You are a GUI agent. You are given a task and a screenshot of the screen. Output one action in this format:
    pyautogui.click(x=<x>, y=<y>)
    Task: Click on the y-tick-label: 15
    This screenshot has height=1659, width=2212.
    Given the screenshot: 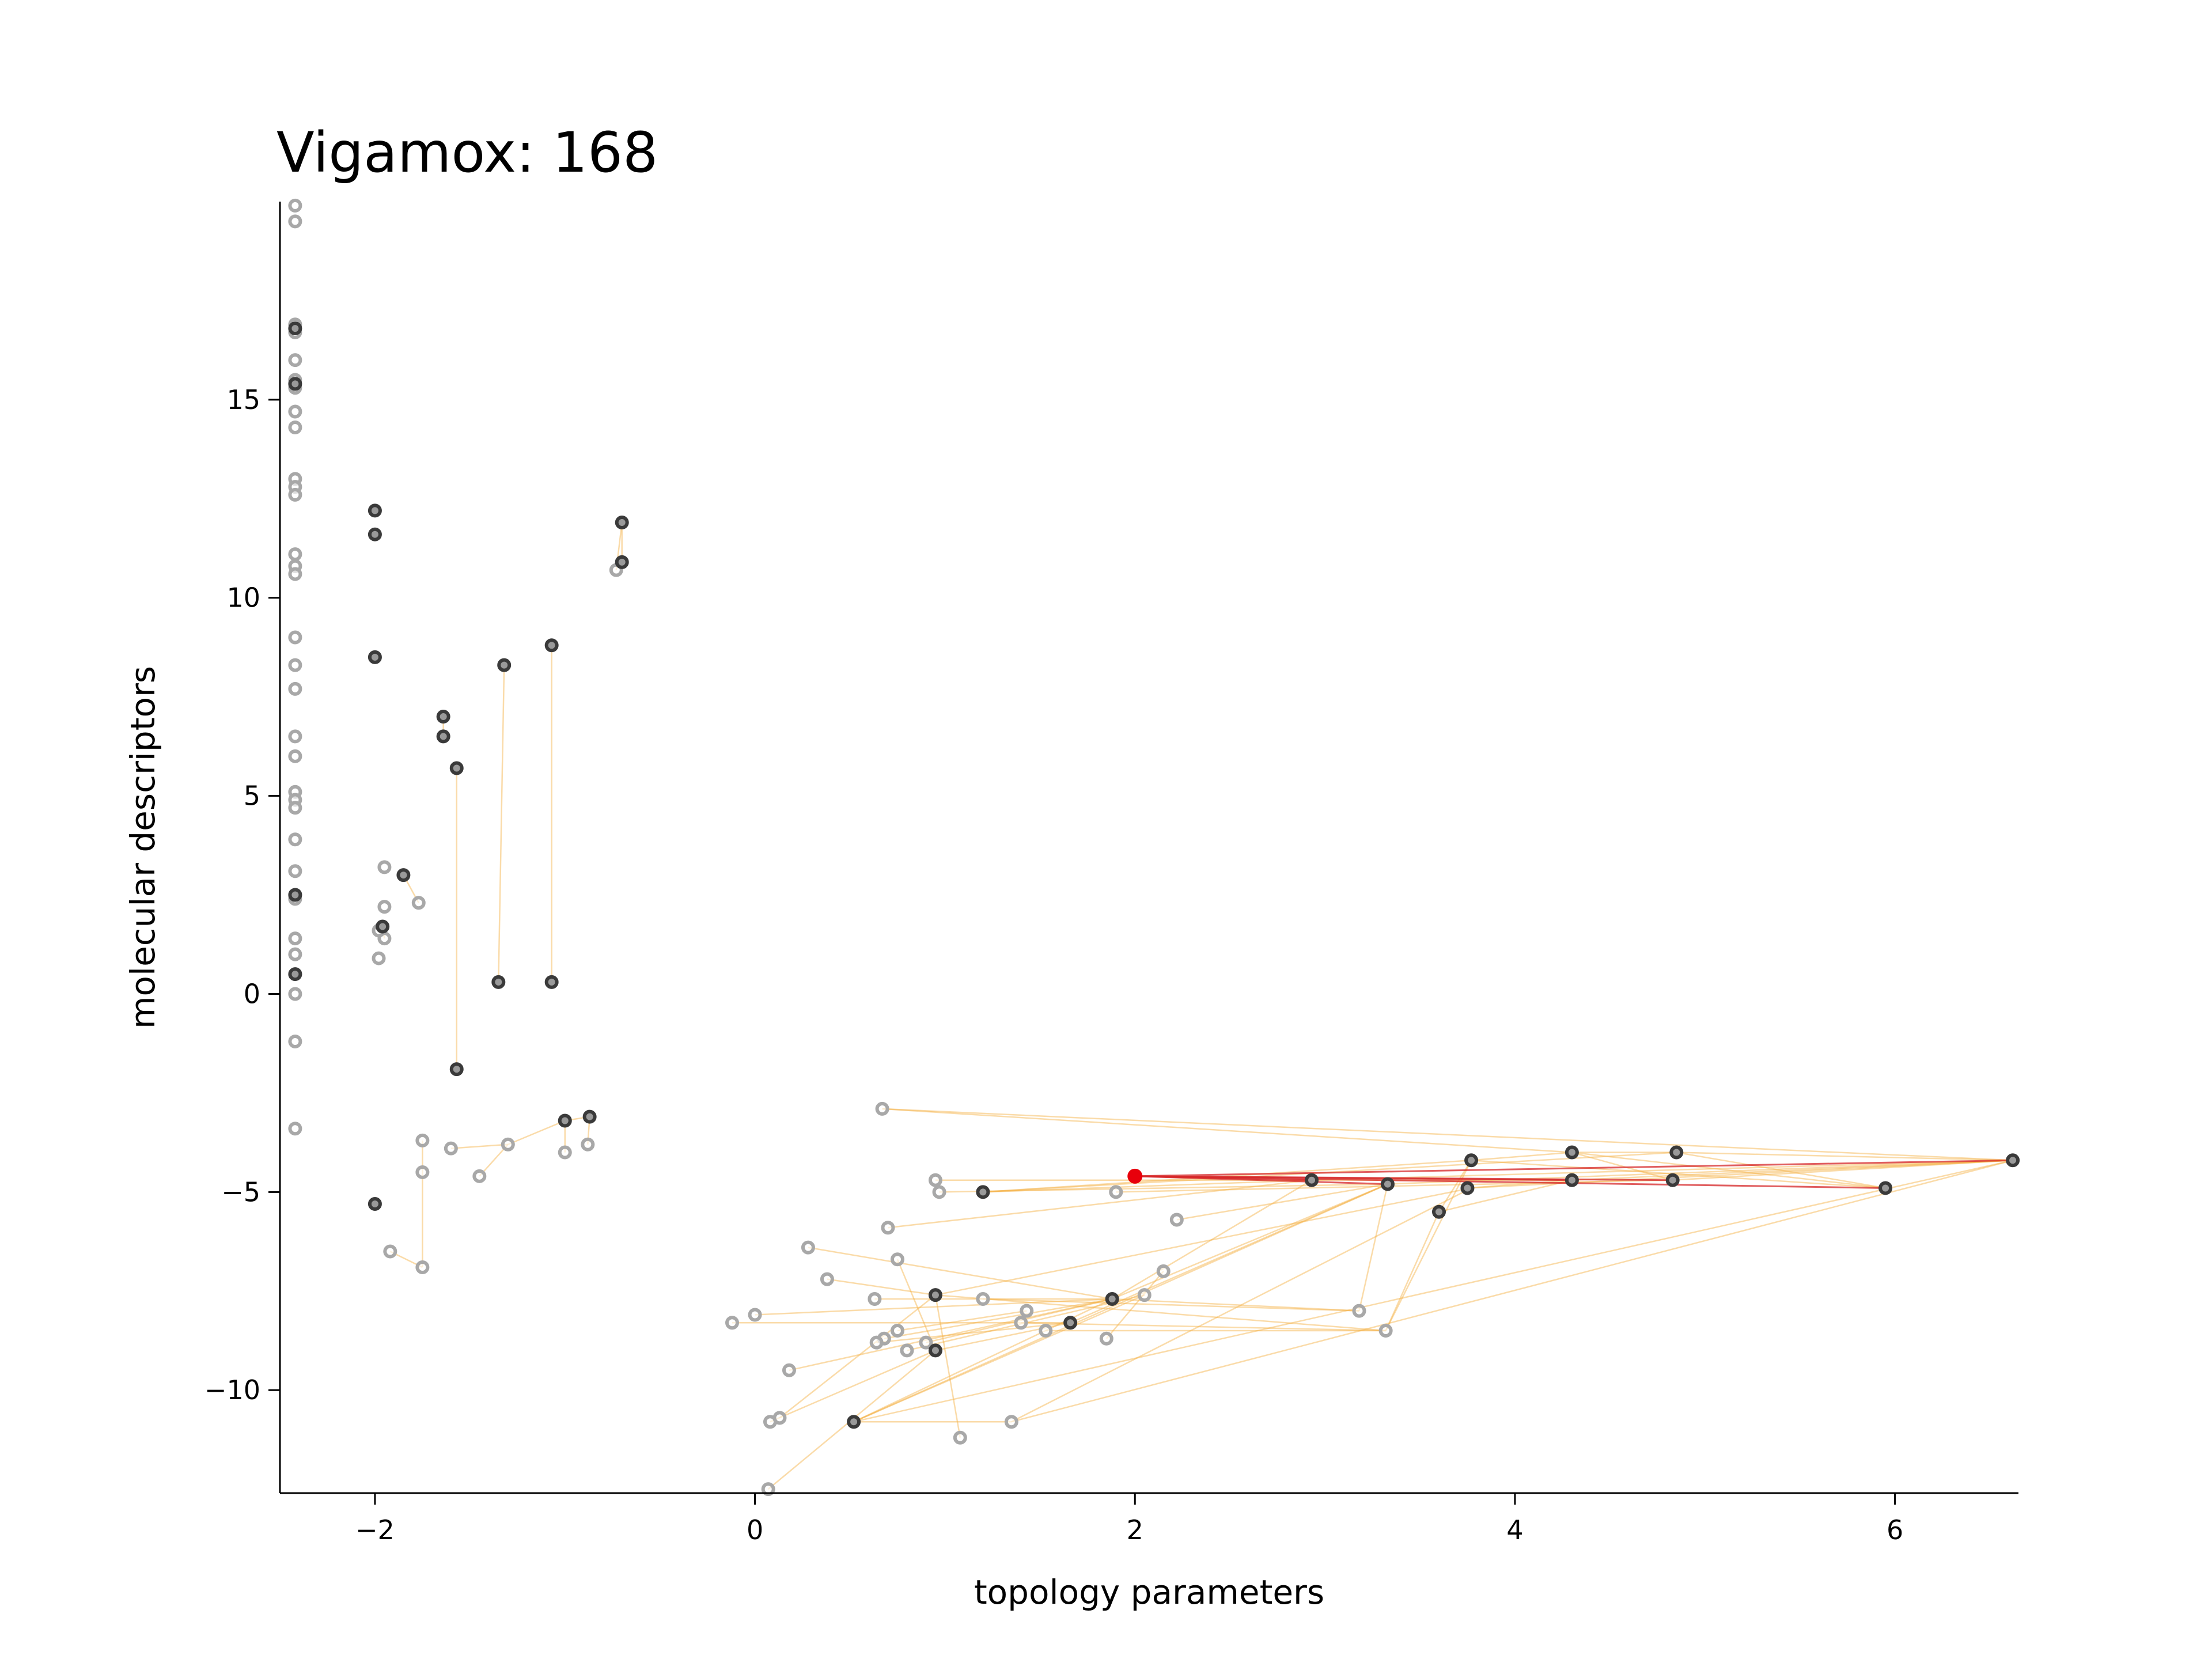 What is the action you would take?
    pyautogui.click(x=243, y=399)
    